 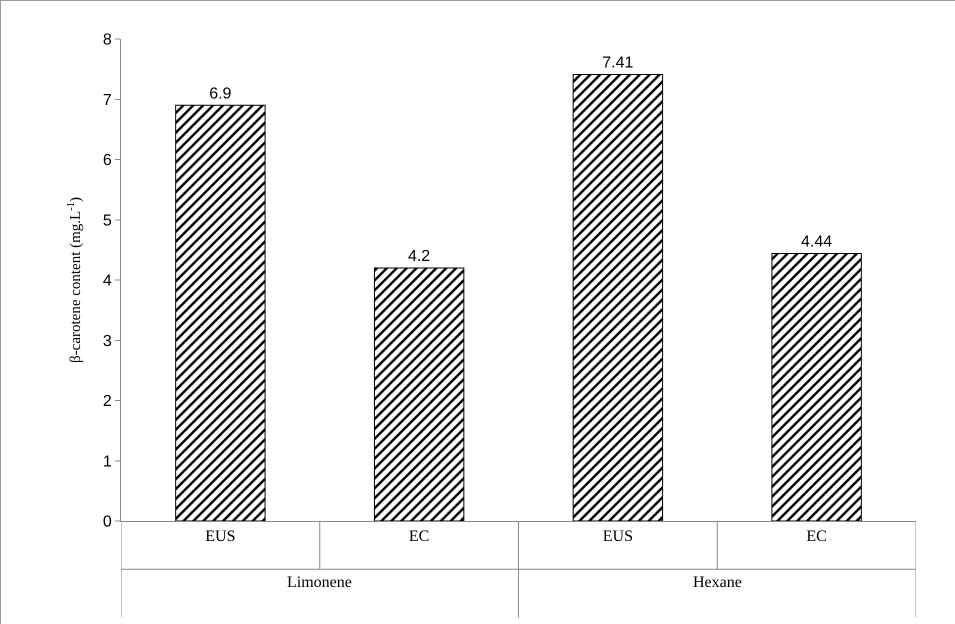 What do you see at coordinates (107, 281) in the screenshot?
I see `y-tick-label: 4` at bounding box center [107, 281].